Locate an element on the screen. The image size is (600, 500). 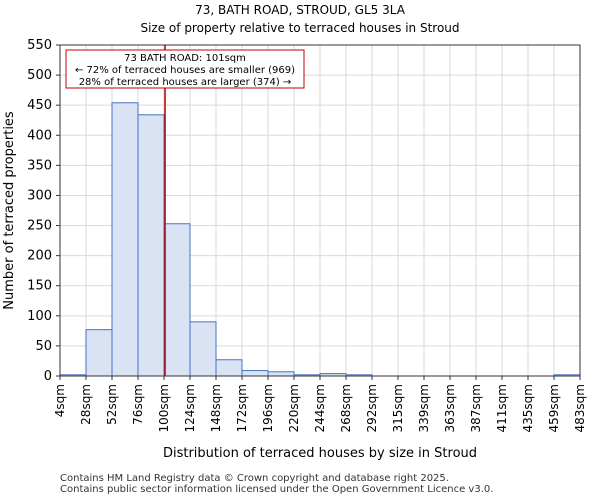
x-tick-label: 411sqm is located at coordinates (502, 408).